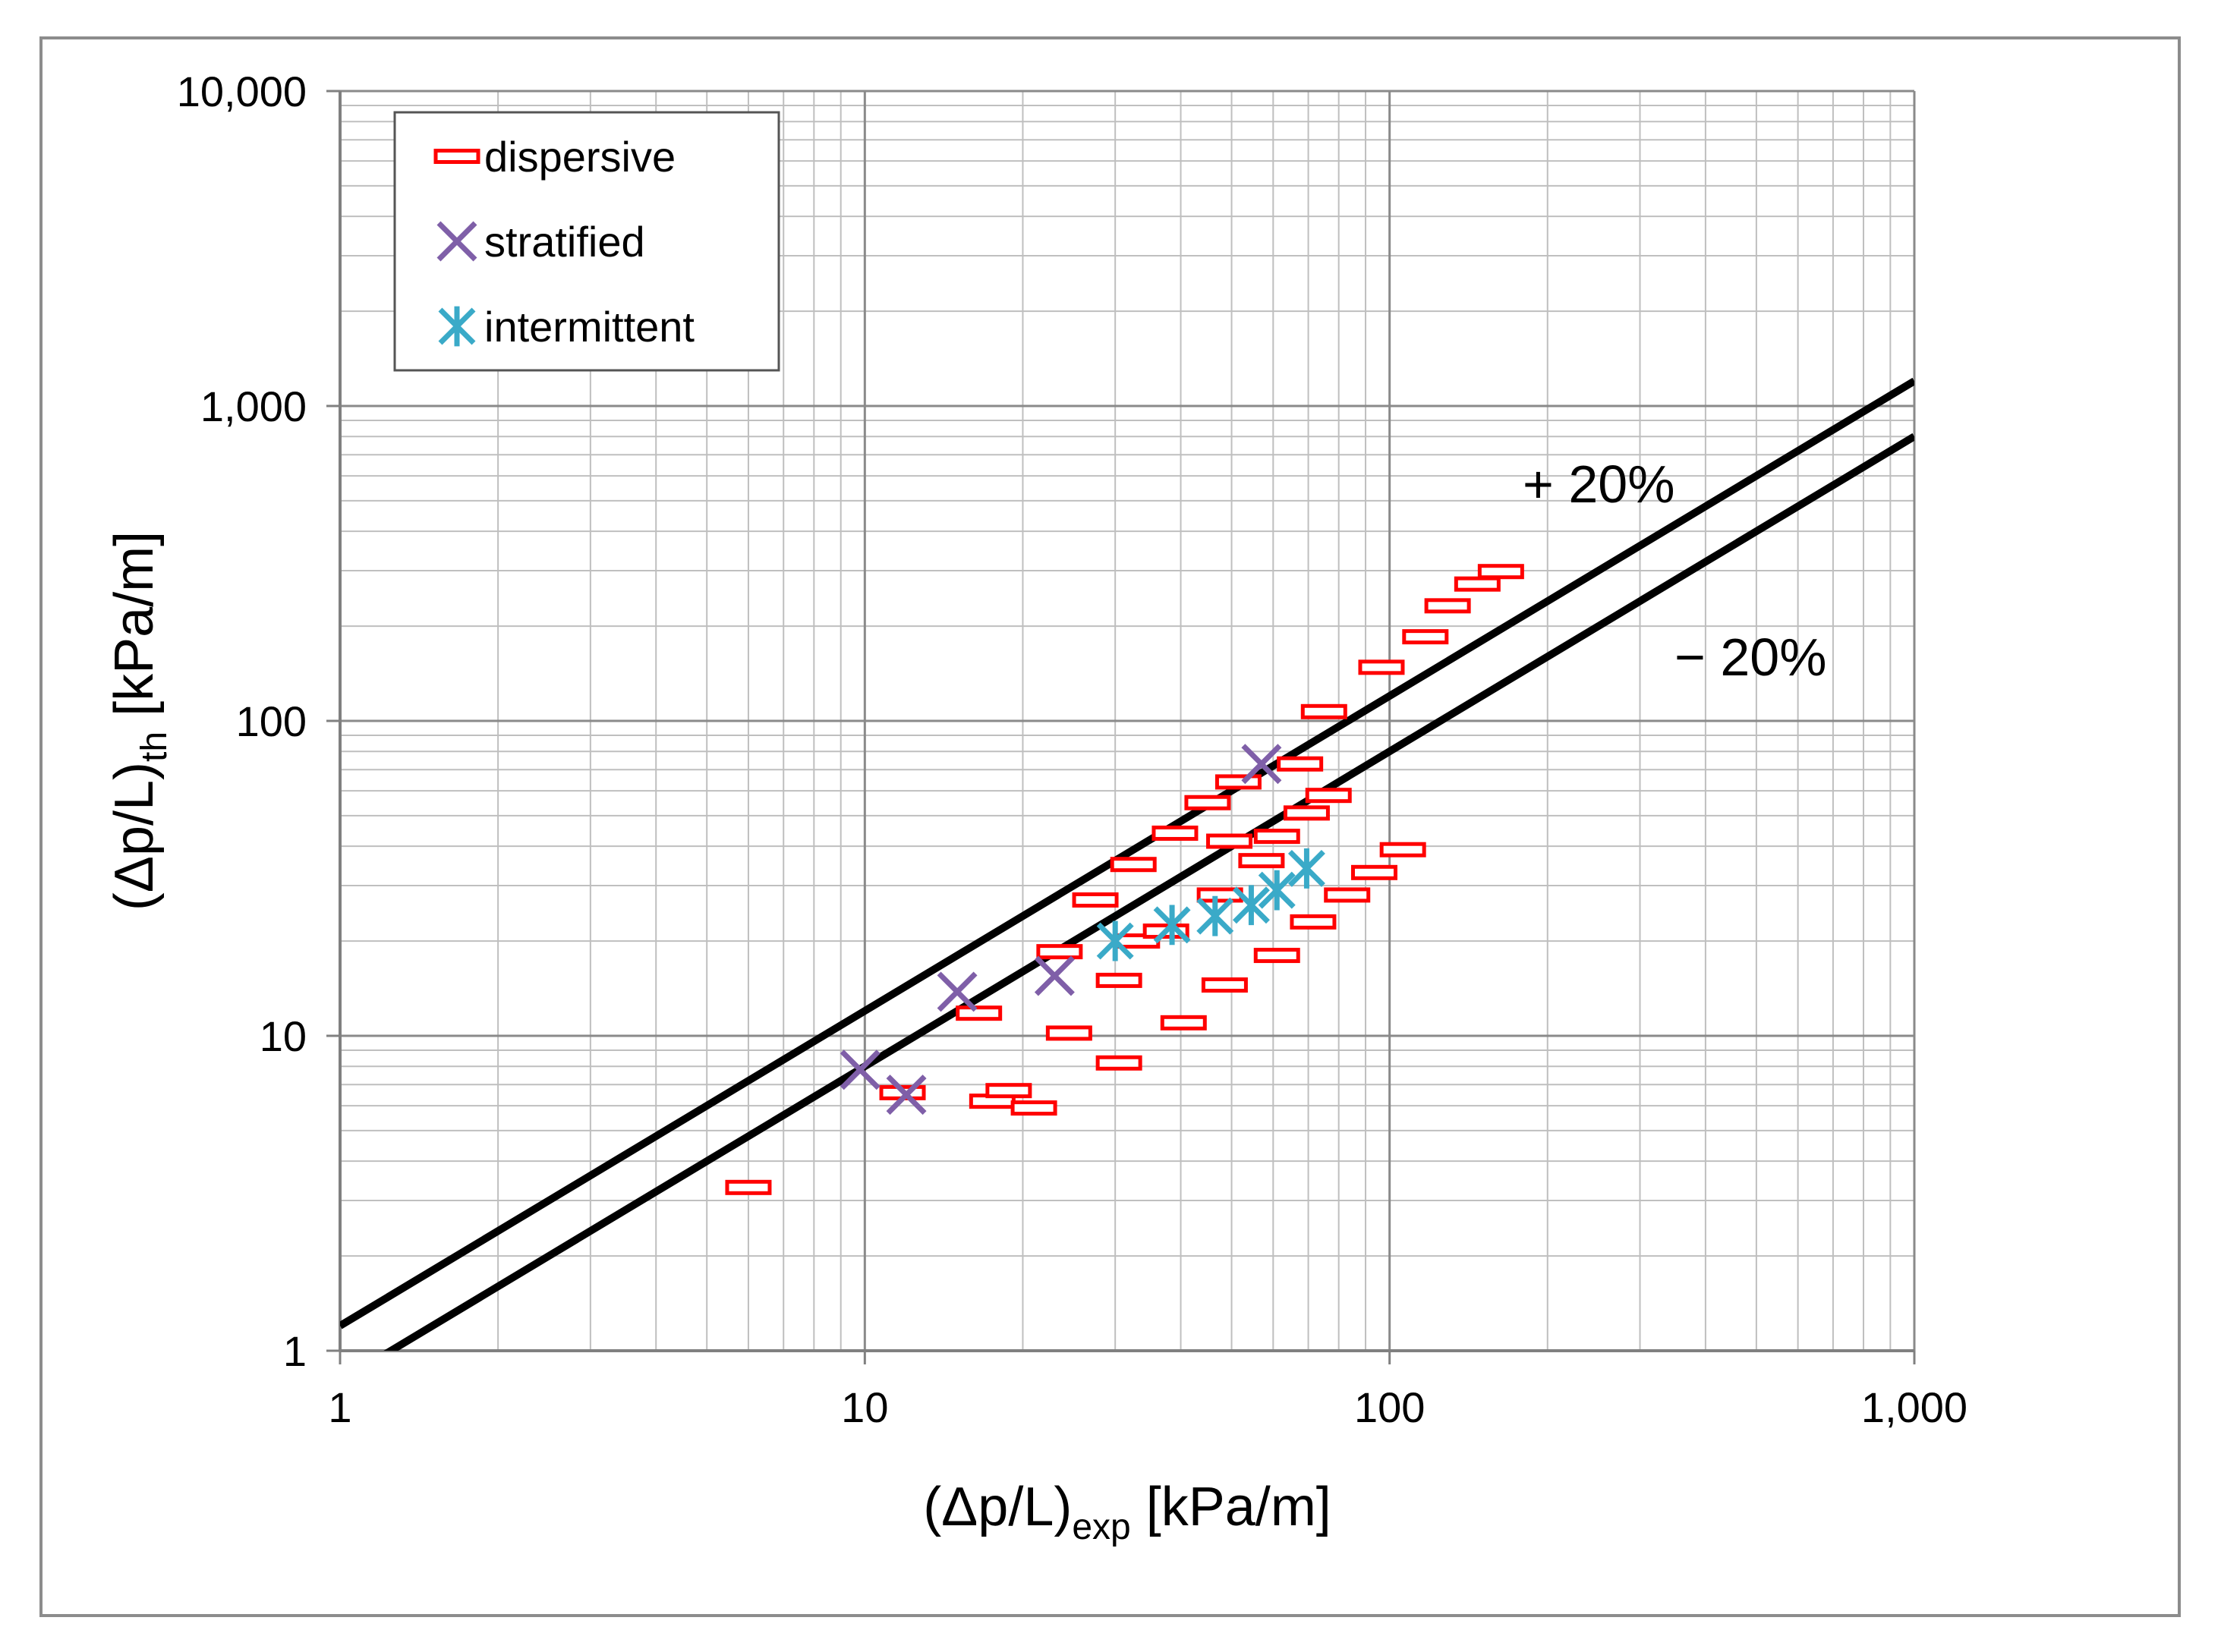 This screenshot has width=2221, height=1652. Describe the element at coordinates (590, 327) in the screenshot. I see `legend-label-intermittent: intermittent` at that location.